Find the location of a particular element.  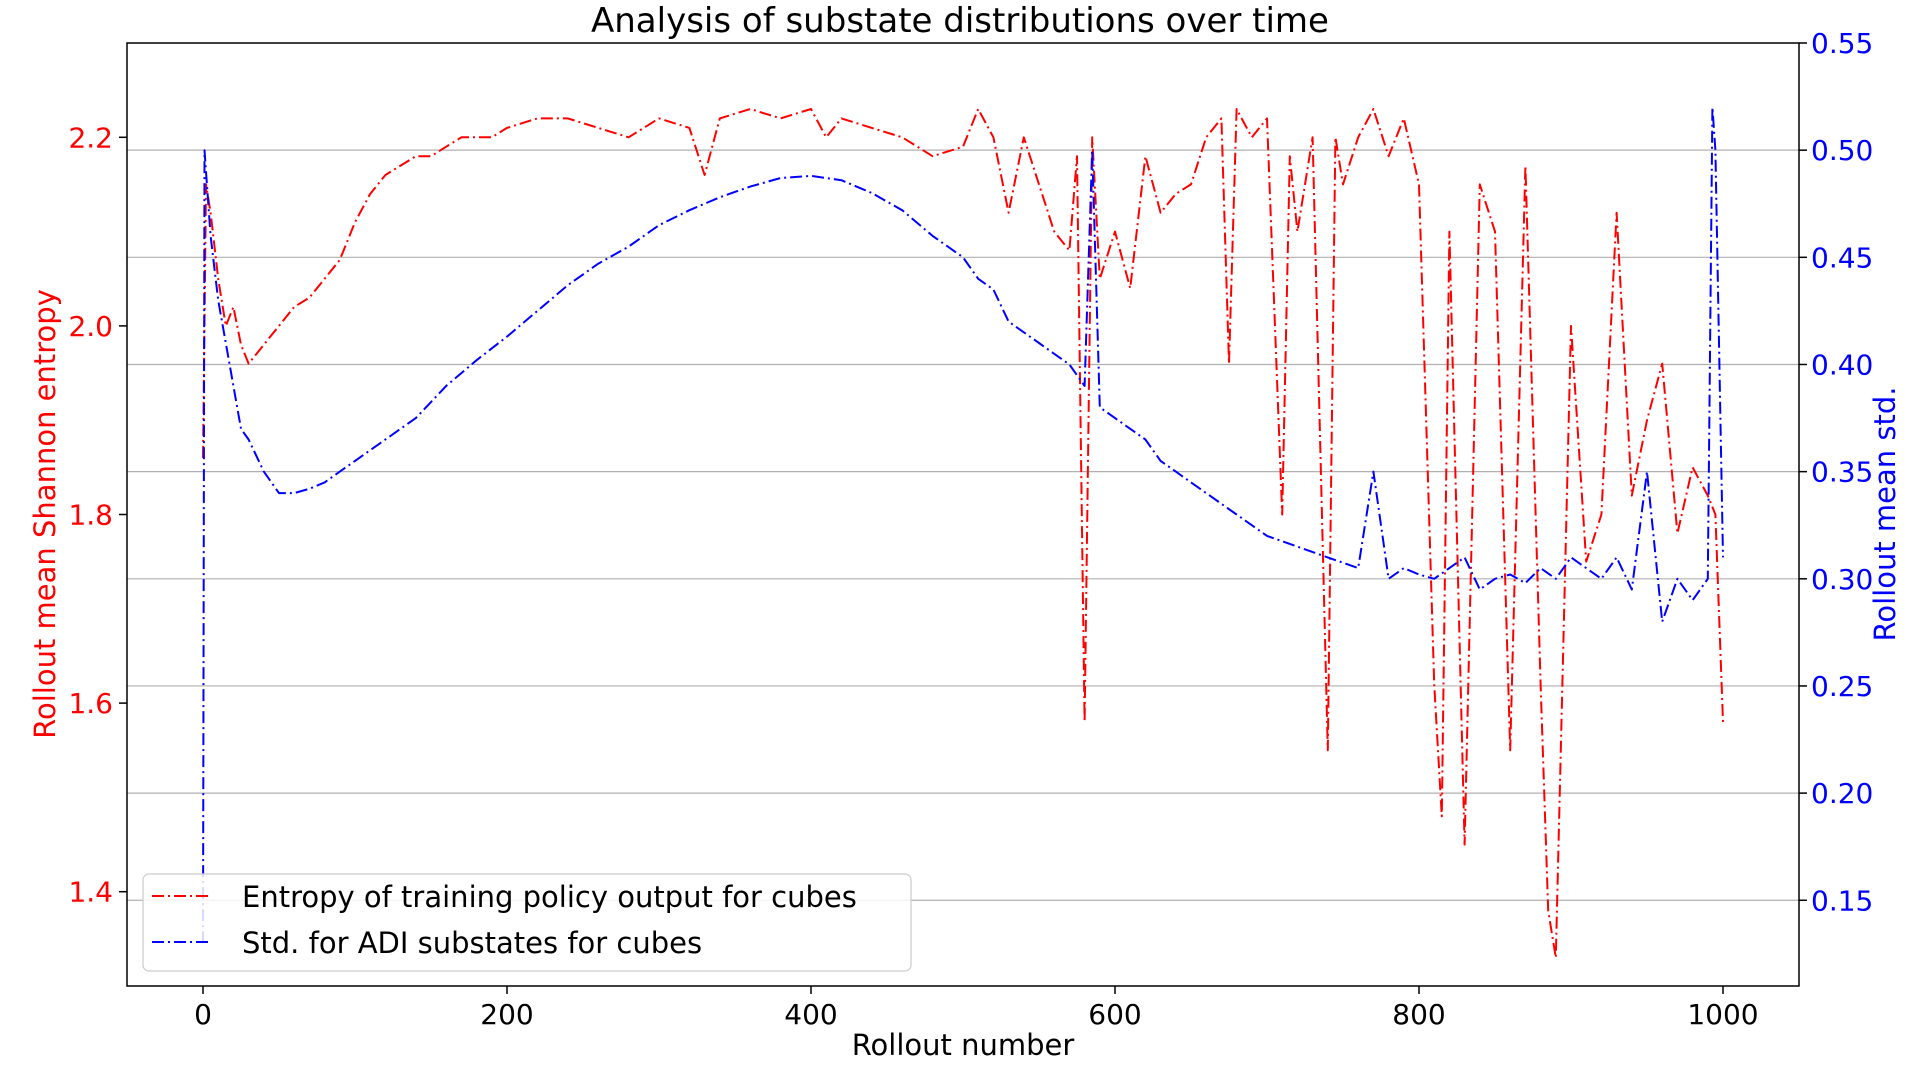

right-tick-label: 0.45 is located at coordinates (1842, 257).